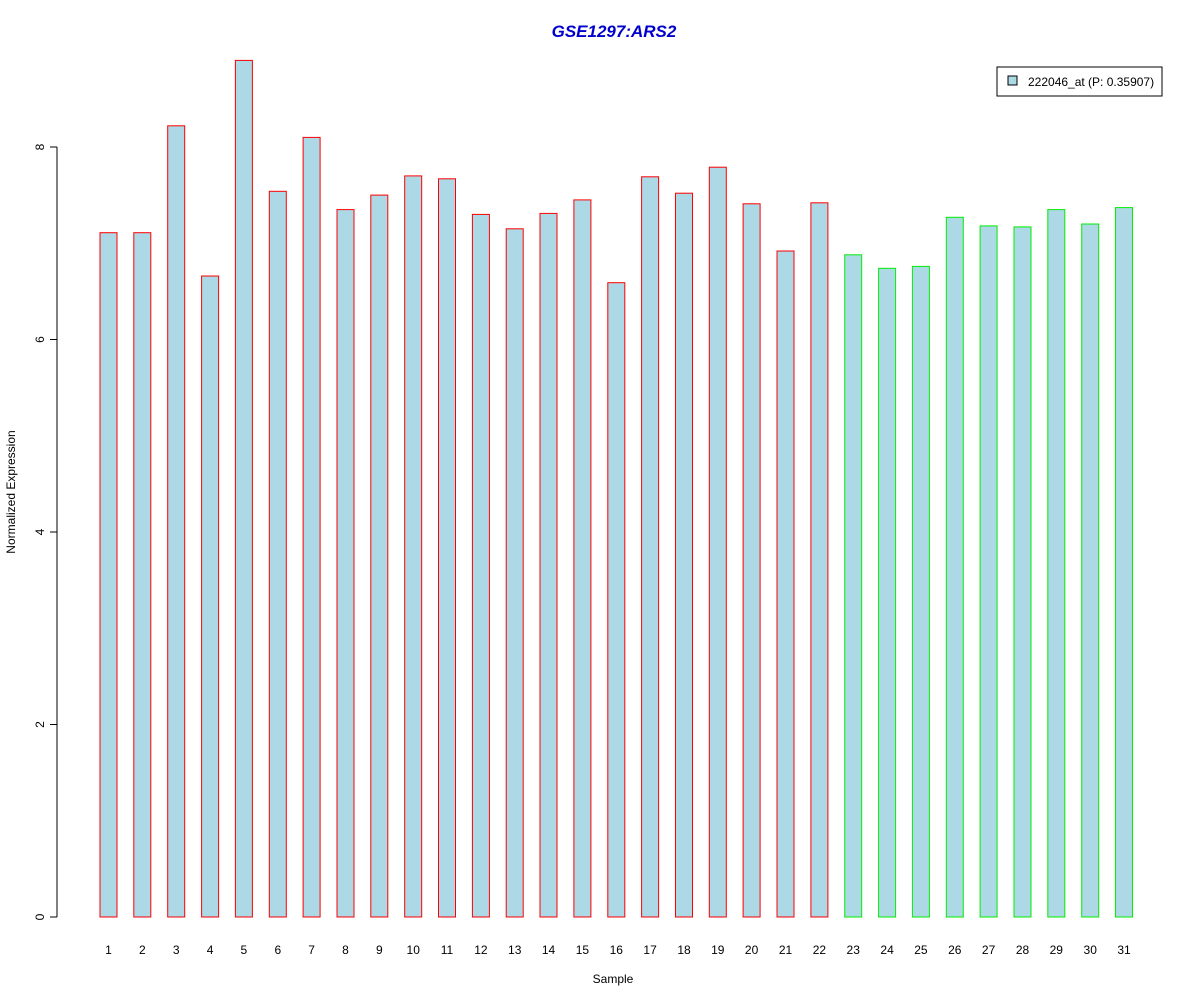  I want to click on legend: 222046_at (P: 0.35907), so click(1079, 81).